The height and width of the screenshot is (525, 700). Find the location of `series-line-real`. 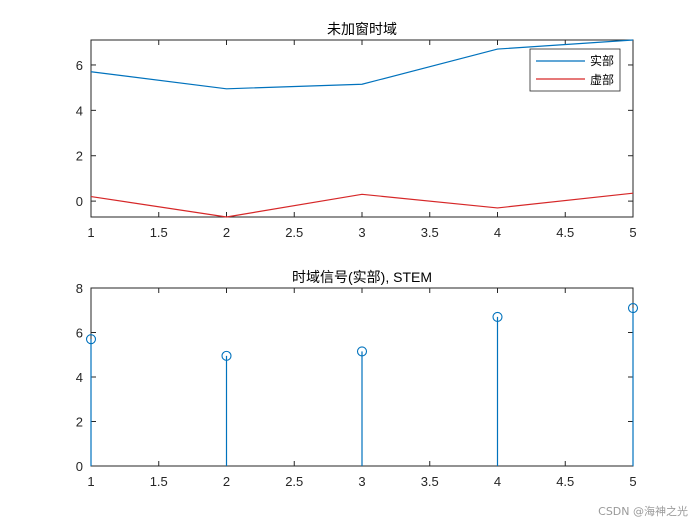

series-line-real is located at coordinates (362, 64).